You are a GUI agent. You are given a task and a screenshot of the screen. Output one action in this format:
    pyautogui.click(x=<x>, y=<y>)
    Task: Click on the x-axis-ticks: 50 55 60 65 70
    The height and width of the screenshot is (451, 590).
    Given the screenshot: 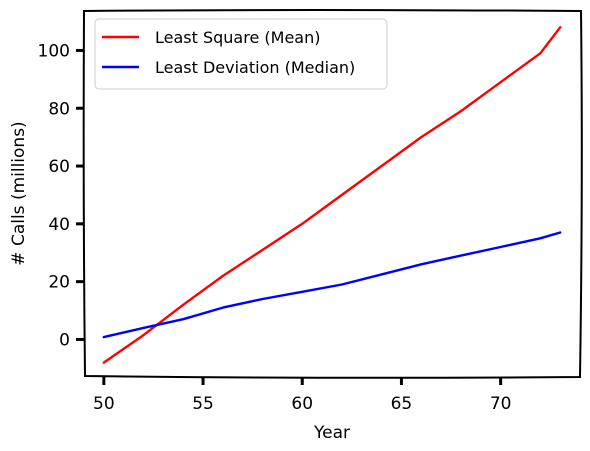 What is the action you would take?
    pyautogui.click(x=302, y=395)
    